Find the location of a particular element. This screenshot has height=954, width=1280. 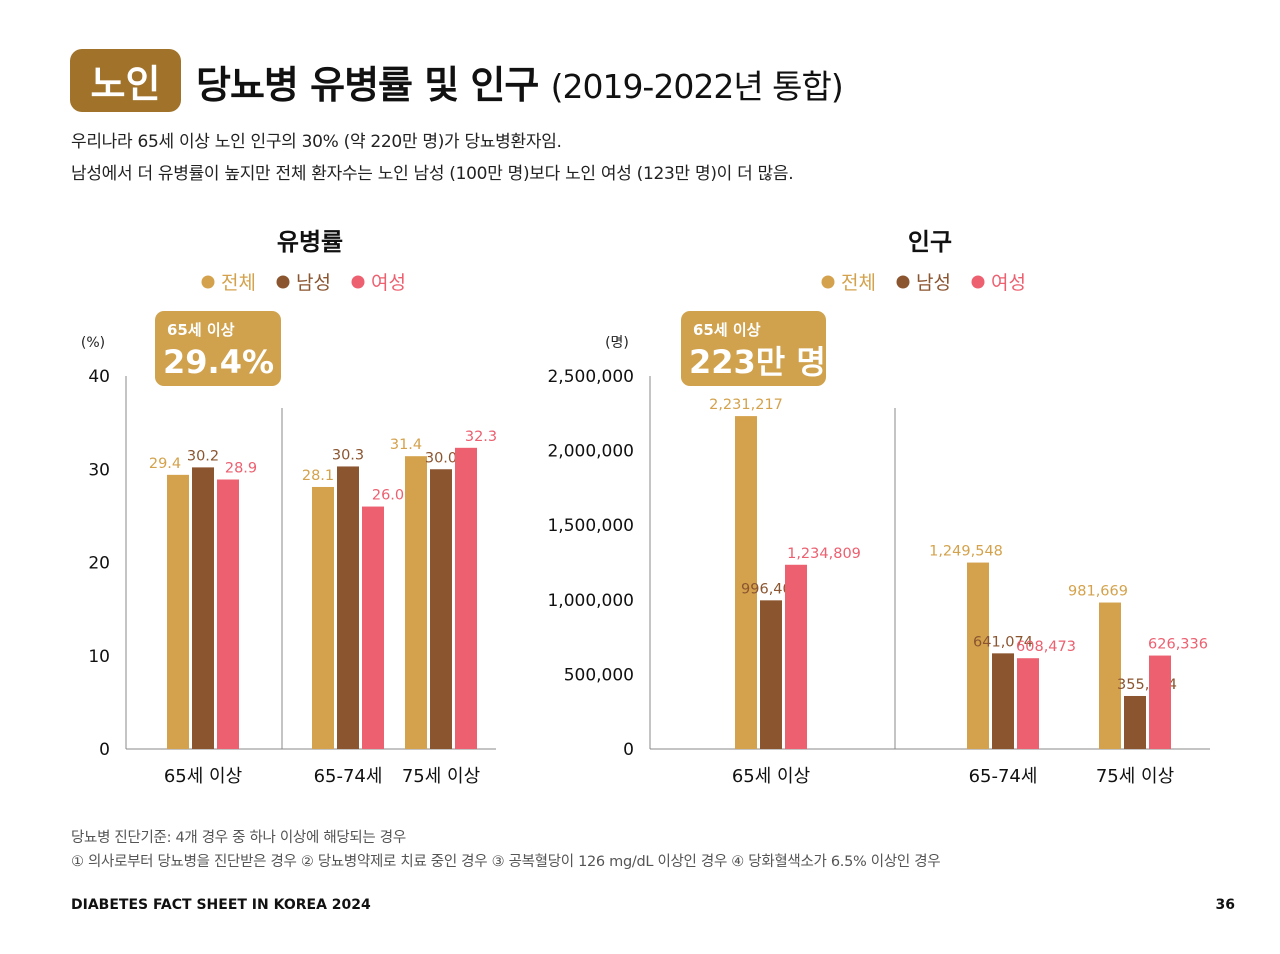

data-label: 32.3 is located at coordinates (481, 437).